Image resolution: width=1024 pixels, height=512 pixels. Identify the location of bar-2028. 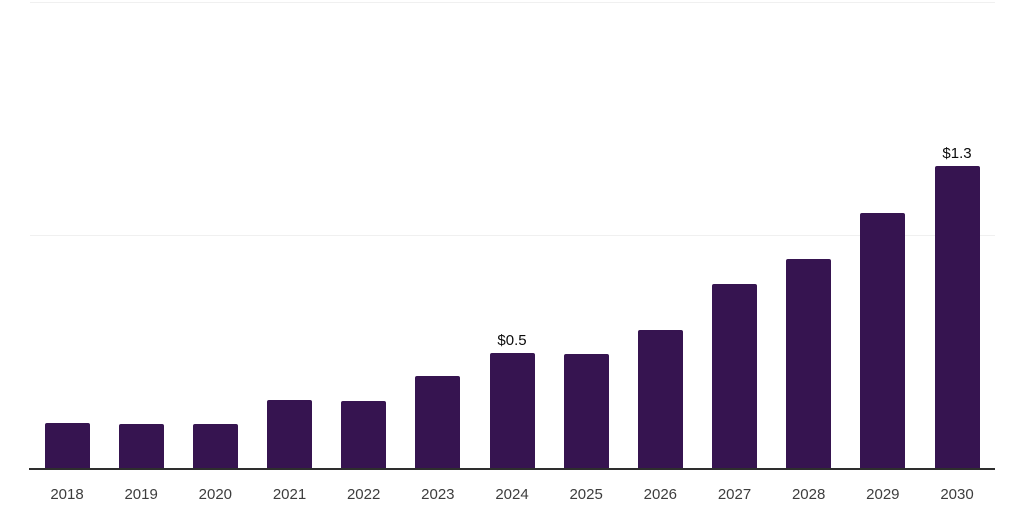
(809, 364).